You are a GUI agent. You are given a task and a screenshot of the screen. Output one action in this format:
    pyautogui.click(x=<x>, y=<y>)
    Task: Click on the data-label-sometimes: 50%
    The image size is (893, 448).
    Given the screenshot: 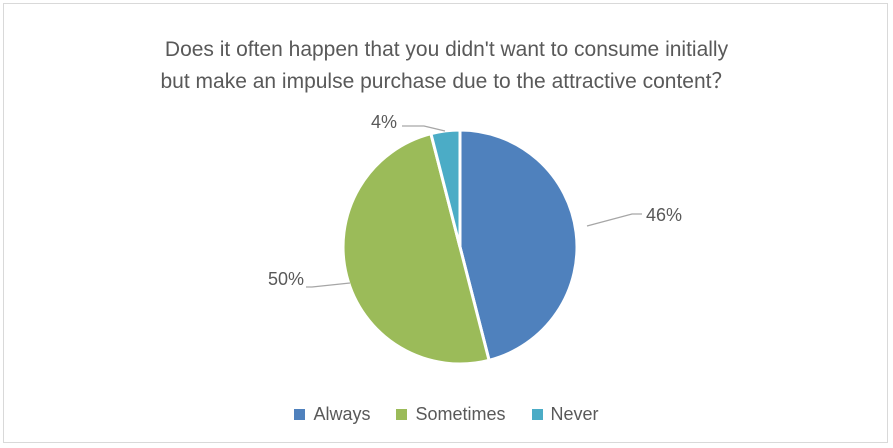 What is the action you would take?
    pyautogui.click(x=286, y=279)
    